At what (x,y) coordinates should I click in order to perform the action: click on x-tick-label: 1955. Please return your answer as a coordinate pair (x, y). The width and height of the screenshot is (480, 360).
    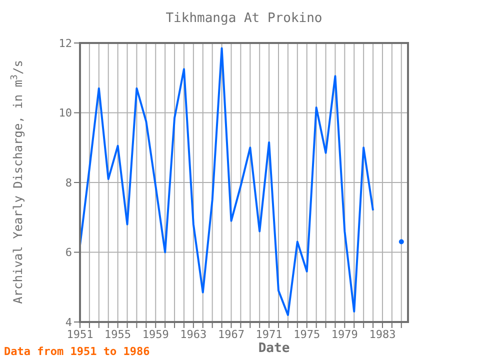
    Looking at the image, I should click on (118, 334).